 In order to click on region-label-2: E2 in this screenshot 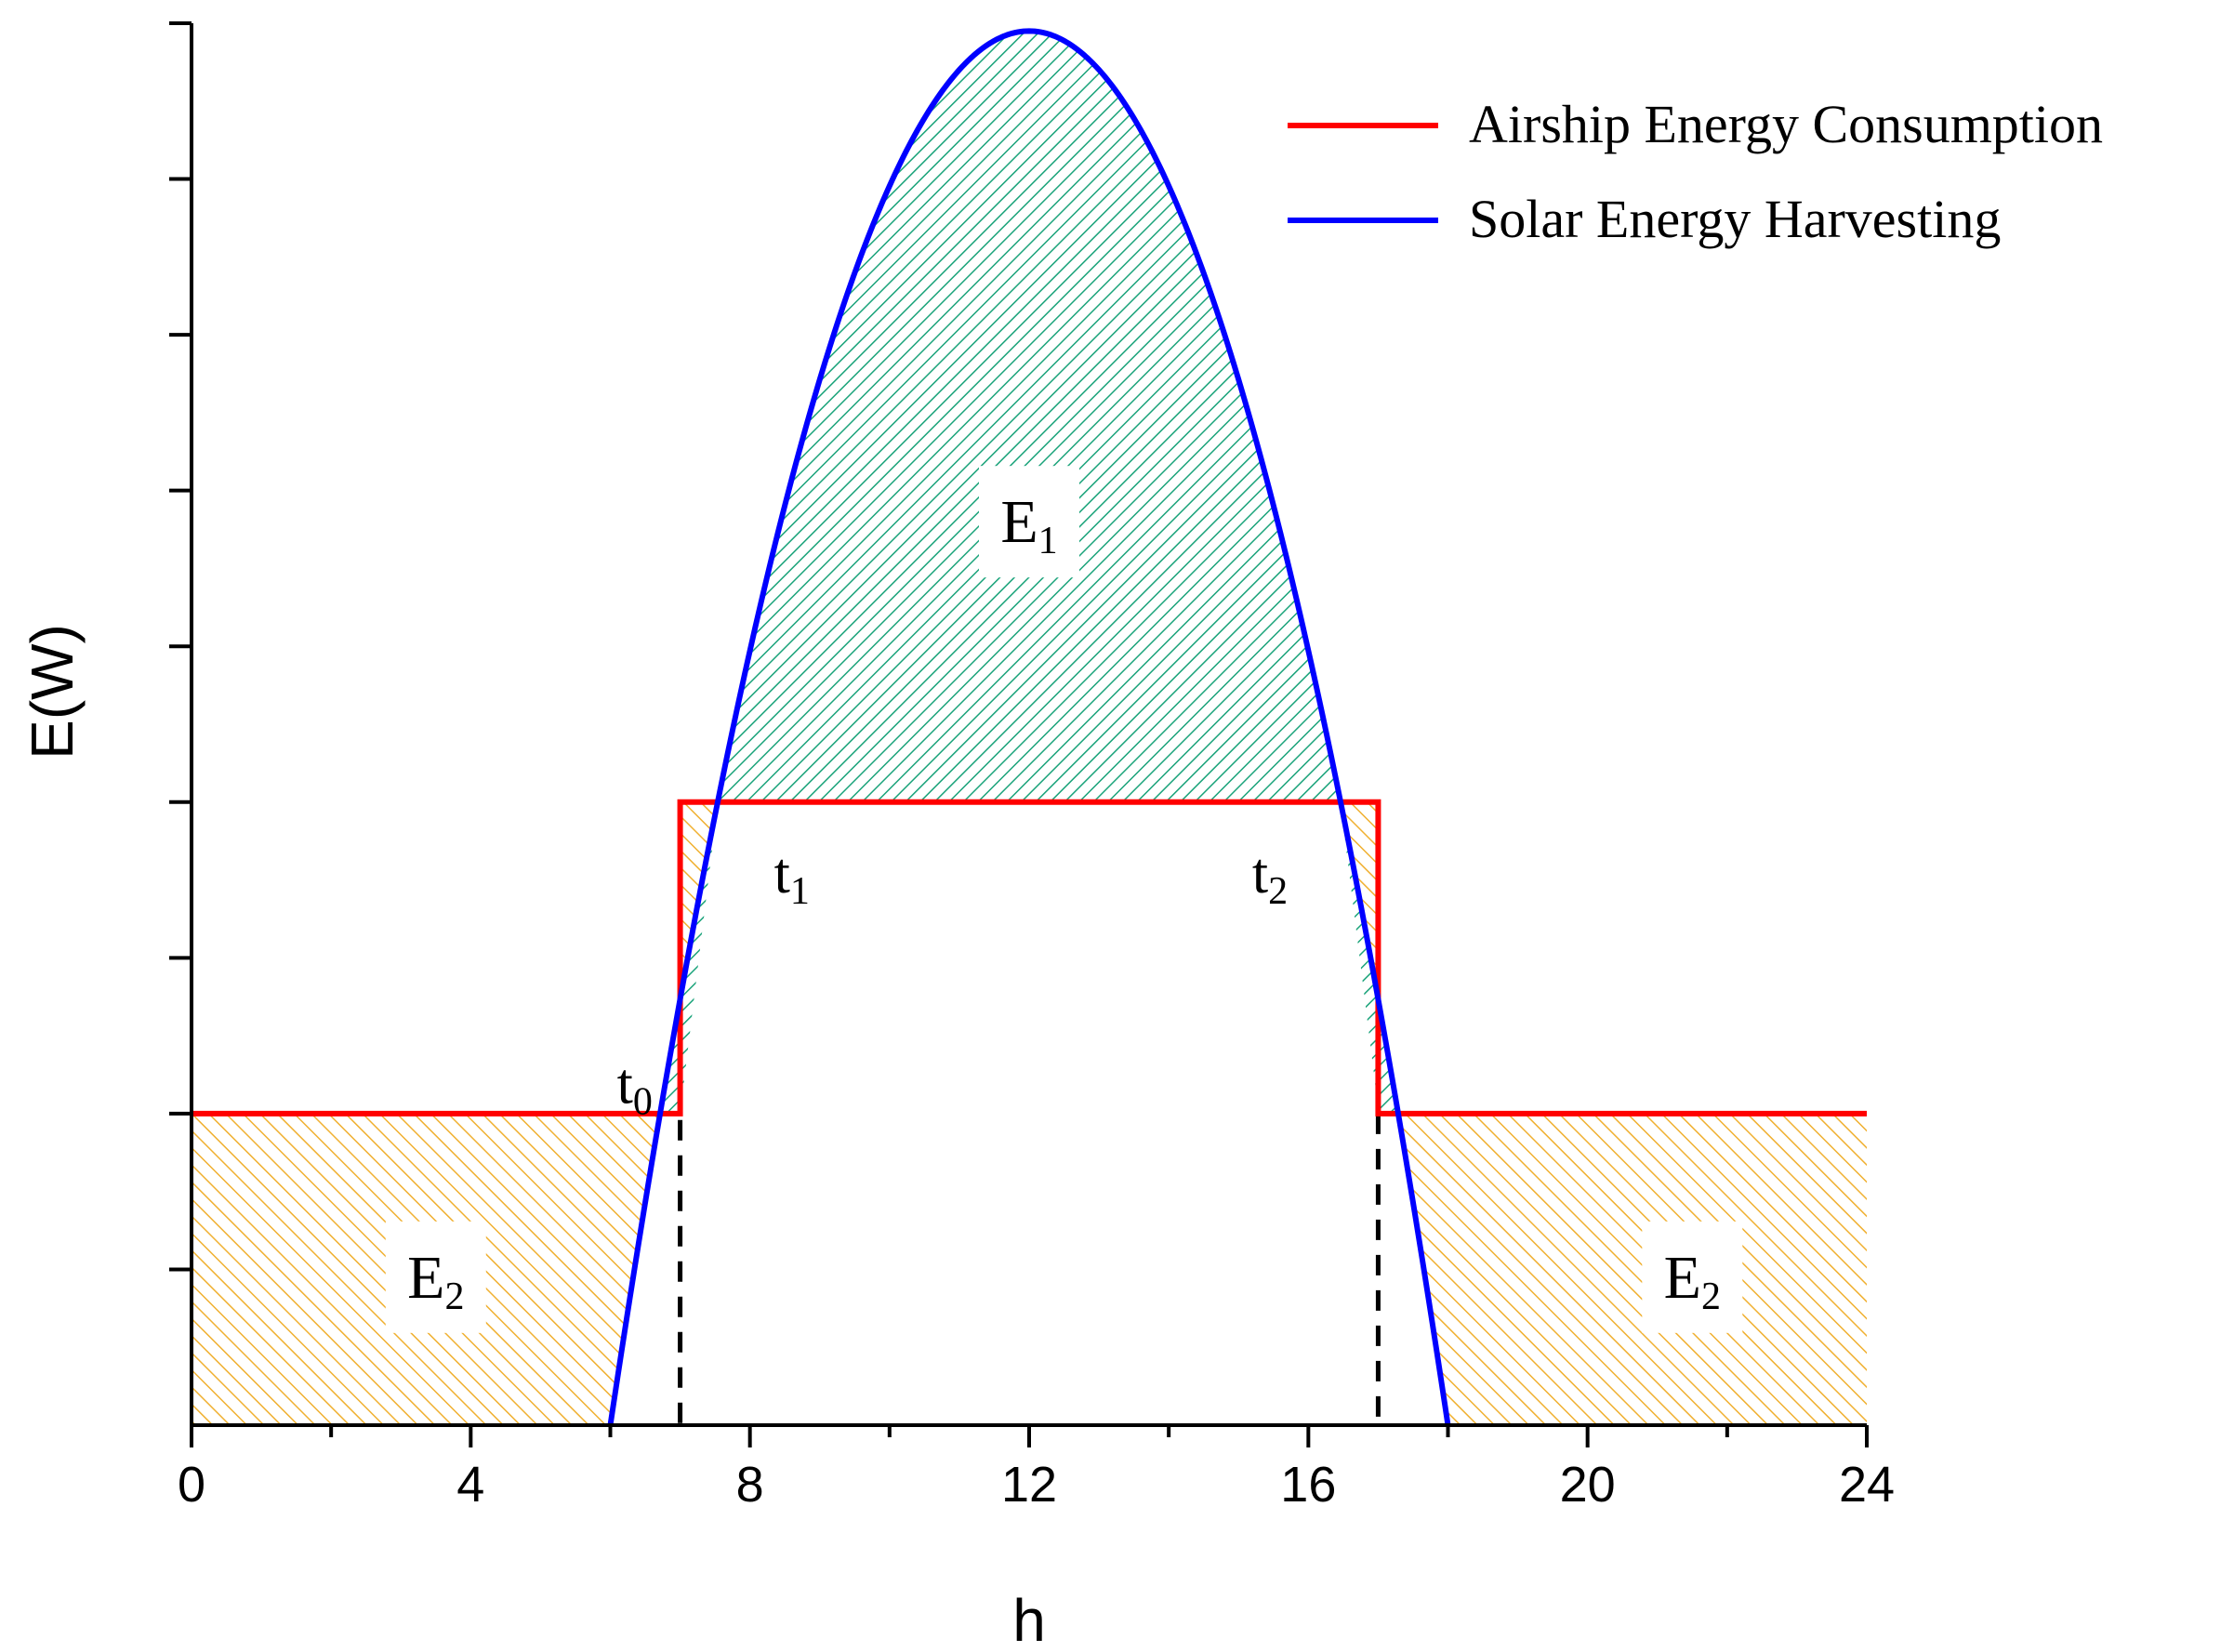, I will do `click(436, 1277)`.